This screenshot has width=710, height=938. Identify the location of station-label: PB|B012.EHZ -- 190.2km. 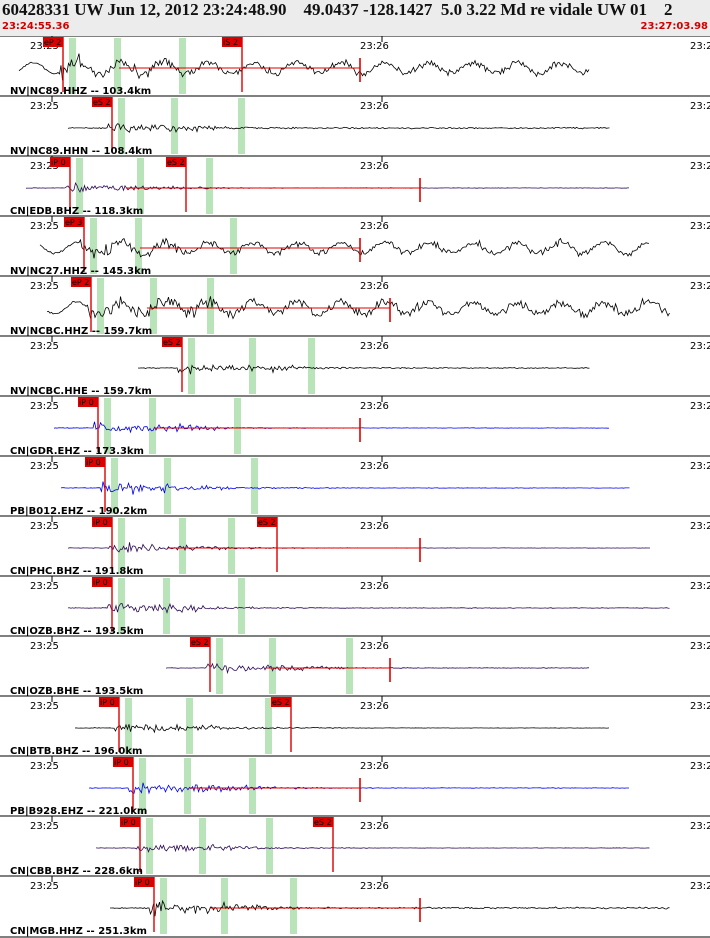
(78, 511).